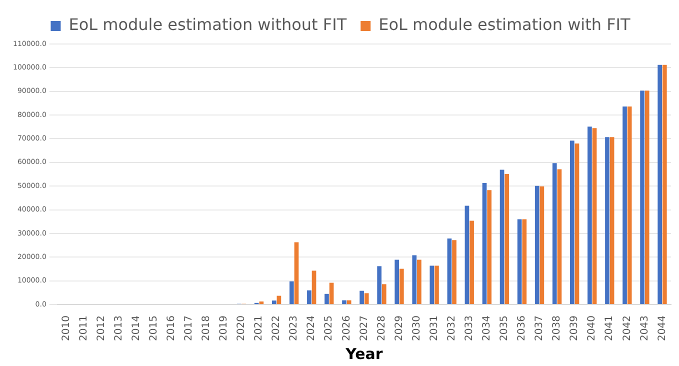 The width and height of the screenshot is (679, 366). I want to click on x-tick-label: 2033, so click(469, 329).